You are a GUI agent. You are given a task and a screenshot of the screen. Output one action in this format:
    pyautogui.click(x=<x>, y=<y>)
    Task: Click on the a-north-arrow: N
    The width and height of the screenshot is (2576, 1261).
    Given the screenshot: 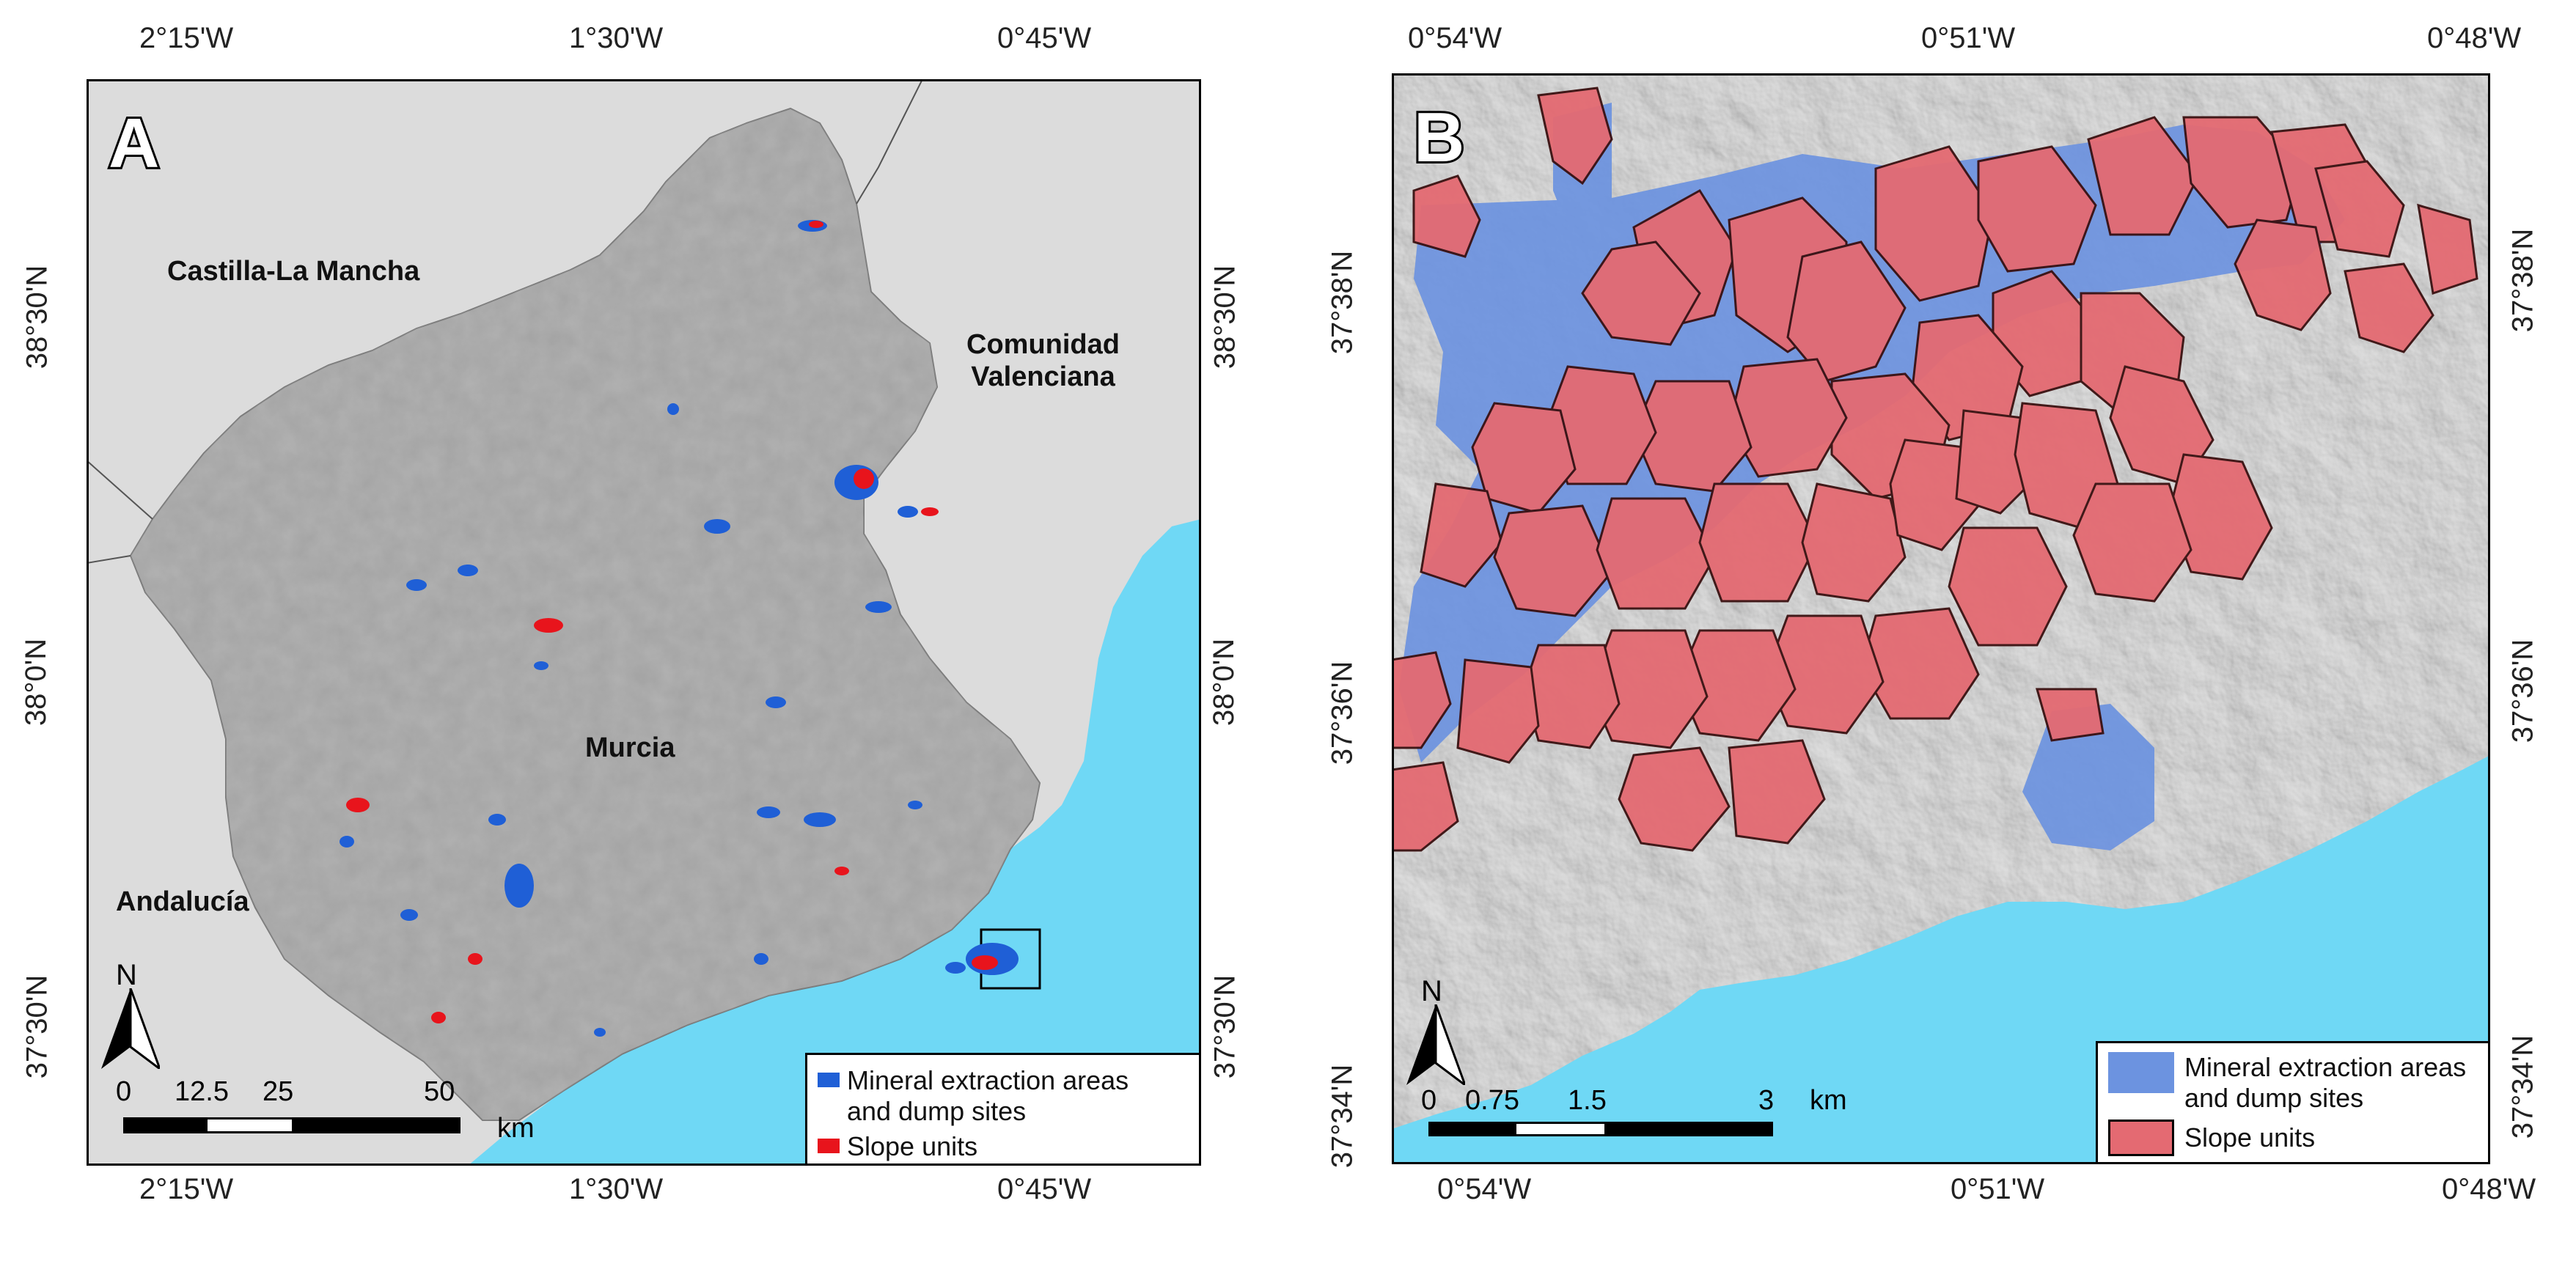 What is the action you would take?
    pyautogui.click(x=131, y=1014)
    